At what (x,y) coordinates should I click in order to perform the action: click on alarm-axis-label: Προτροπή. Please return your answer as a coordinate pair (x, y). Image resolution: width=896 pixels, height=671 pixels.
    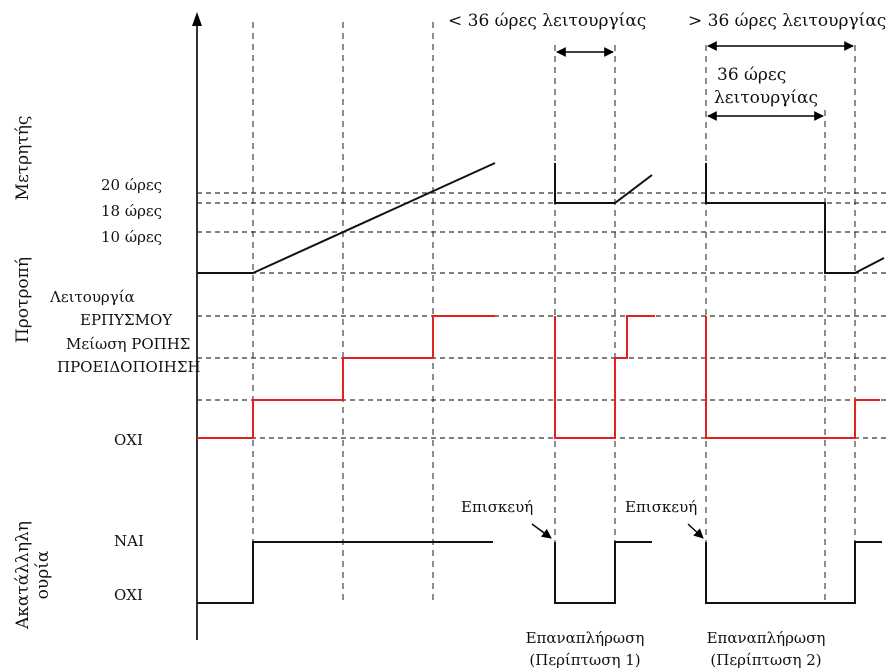
    Looking at the image, I should click on (23, 300).